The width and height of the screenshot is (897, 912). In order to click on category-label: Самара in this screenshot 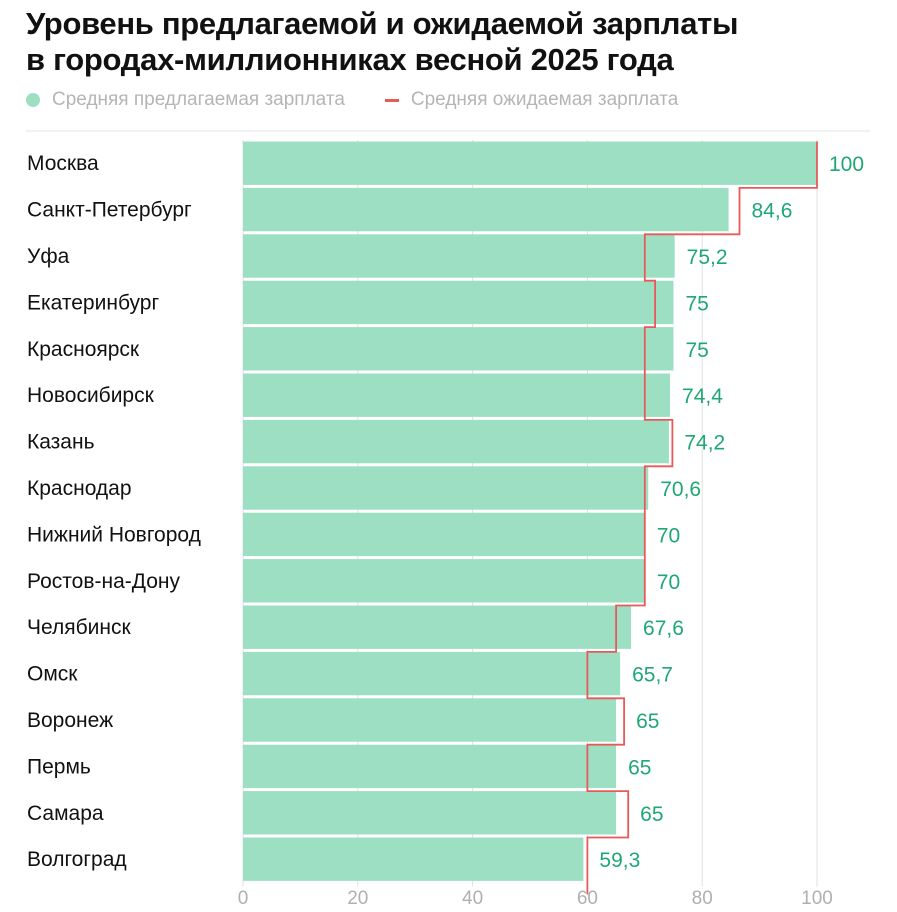, I will do `click(65, 813)`.